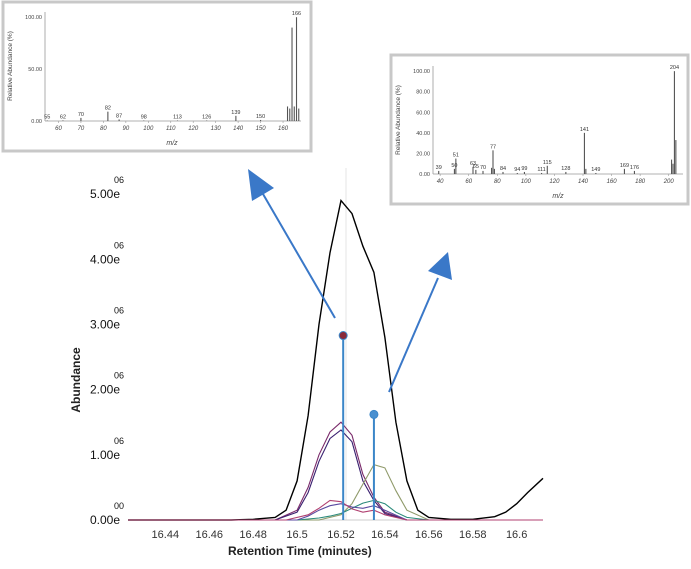 The height and width of the screenshot is (569, 691). Describe the element at coordinates (119, 506) in the screenshot. I see `y-tick-exponent: 00` at that location.